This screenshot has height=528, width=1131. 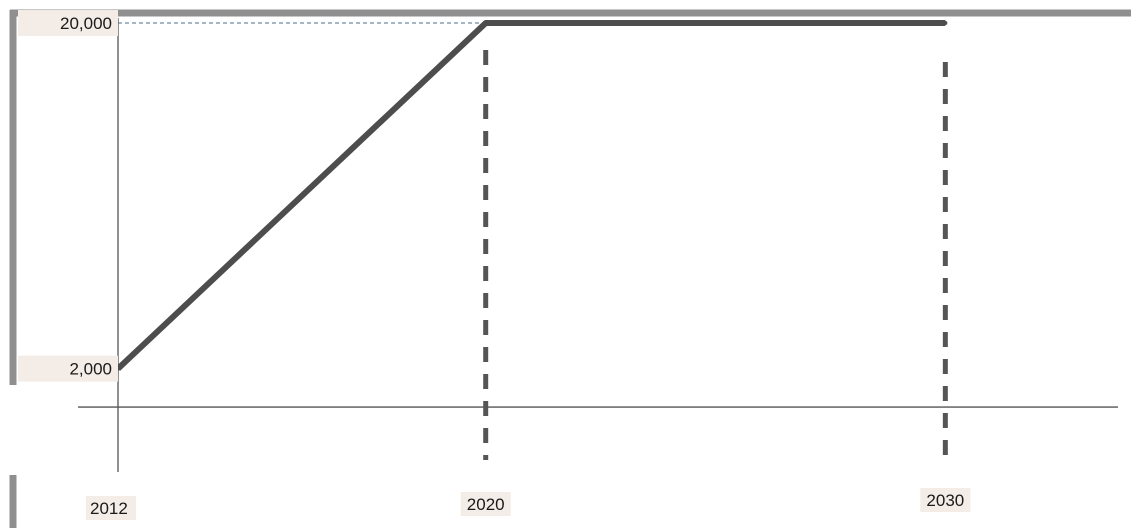 What do you see at coordinates (945, 23) in the screenshot?
I see `data-point-2030` at bounding box center [945, 23].